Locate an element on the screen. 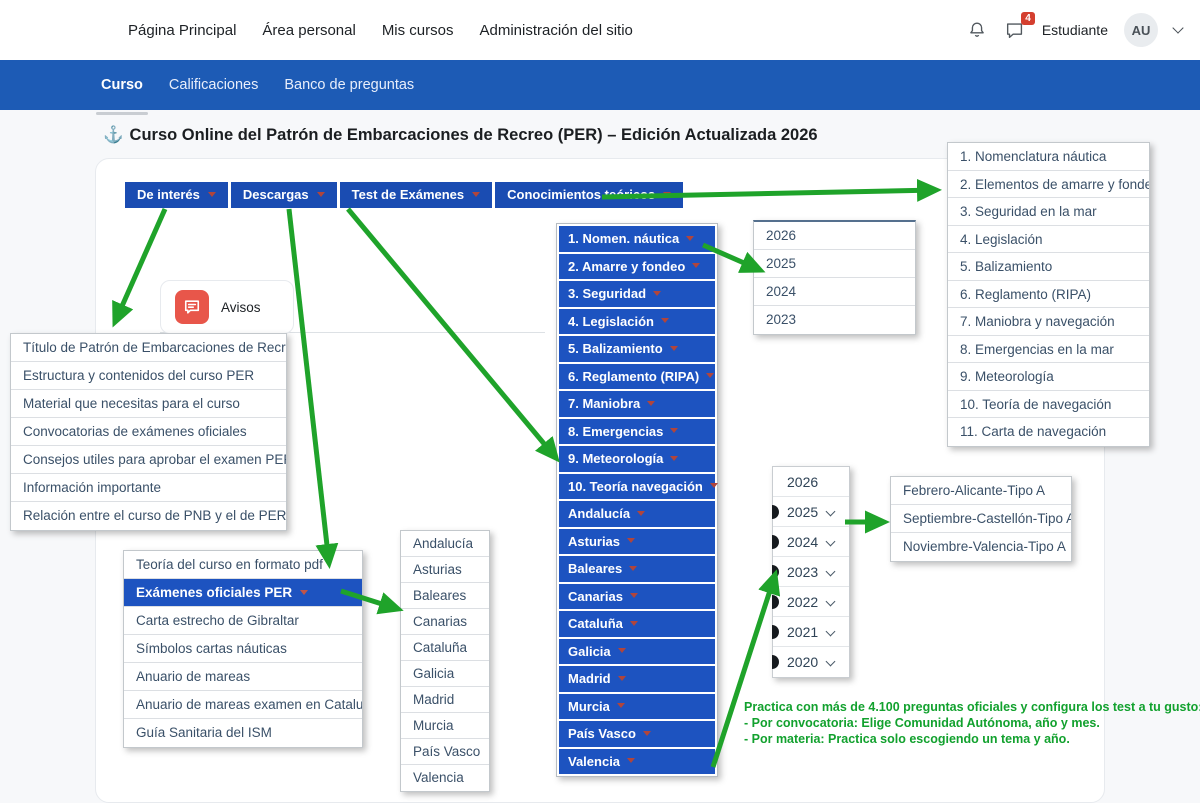  avatar: AU is located at coordinates (1141, 30).